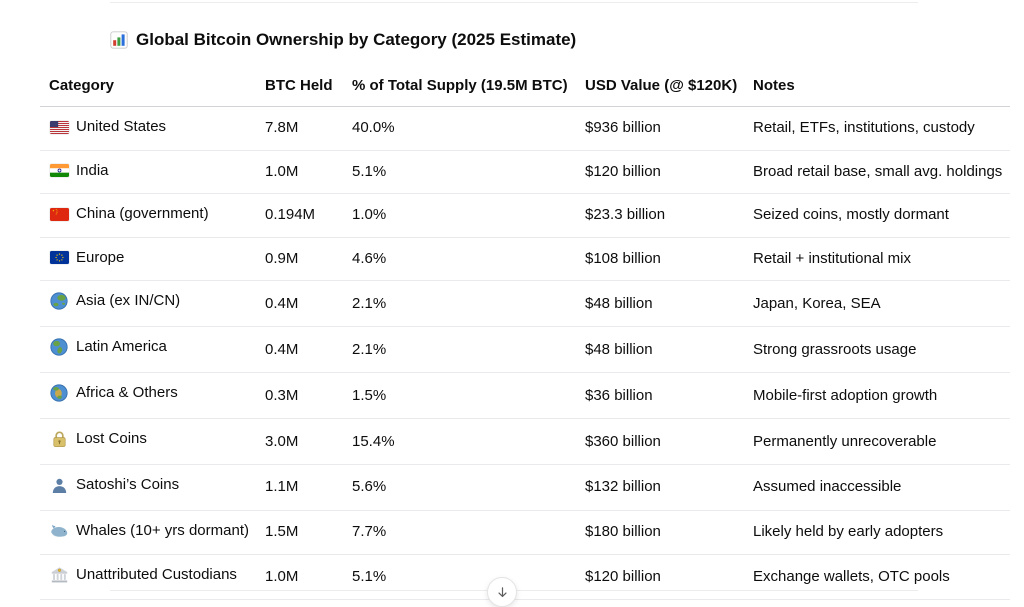  What do you see at coordinates (877, 303) in the screenshot?
I see `notes-cell: Japan, Korea, SEA` at bounding box center [877, 303].